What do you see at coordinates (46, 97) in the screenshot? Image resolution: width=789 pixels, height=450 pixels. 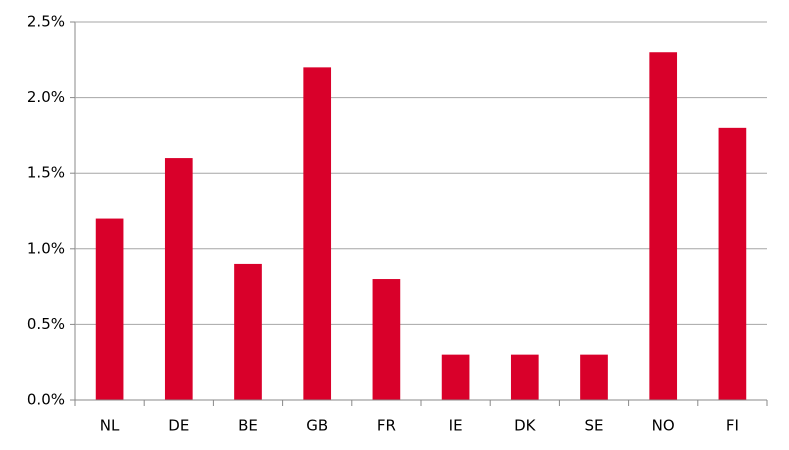 I see `y-tick-label: 2.0%` at bounding box center [46, 97].